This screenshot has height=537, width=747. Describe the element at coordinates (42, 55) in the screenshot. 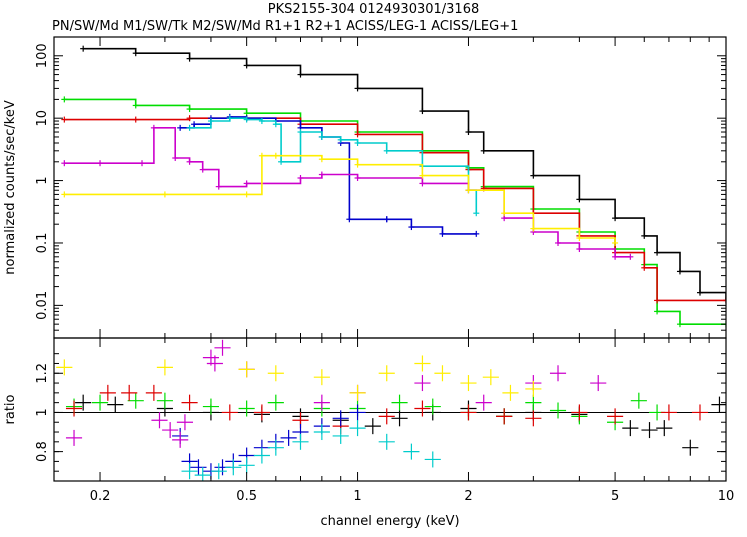

I see `y-tick-label: 100` at that location.